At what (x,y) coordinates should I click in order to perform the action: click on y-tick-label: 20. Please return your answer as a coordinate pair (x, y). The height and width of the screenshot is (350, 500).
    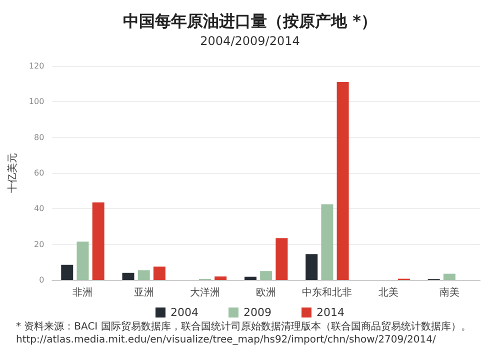
    Looking at the image, I should click on (39, 244).